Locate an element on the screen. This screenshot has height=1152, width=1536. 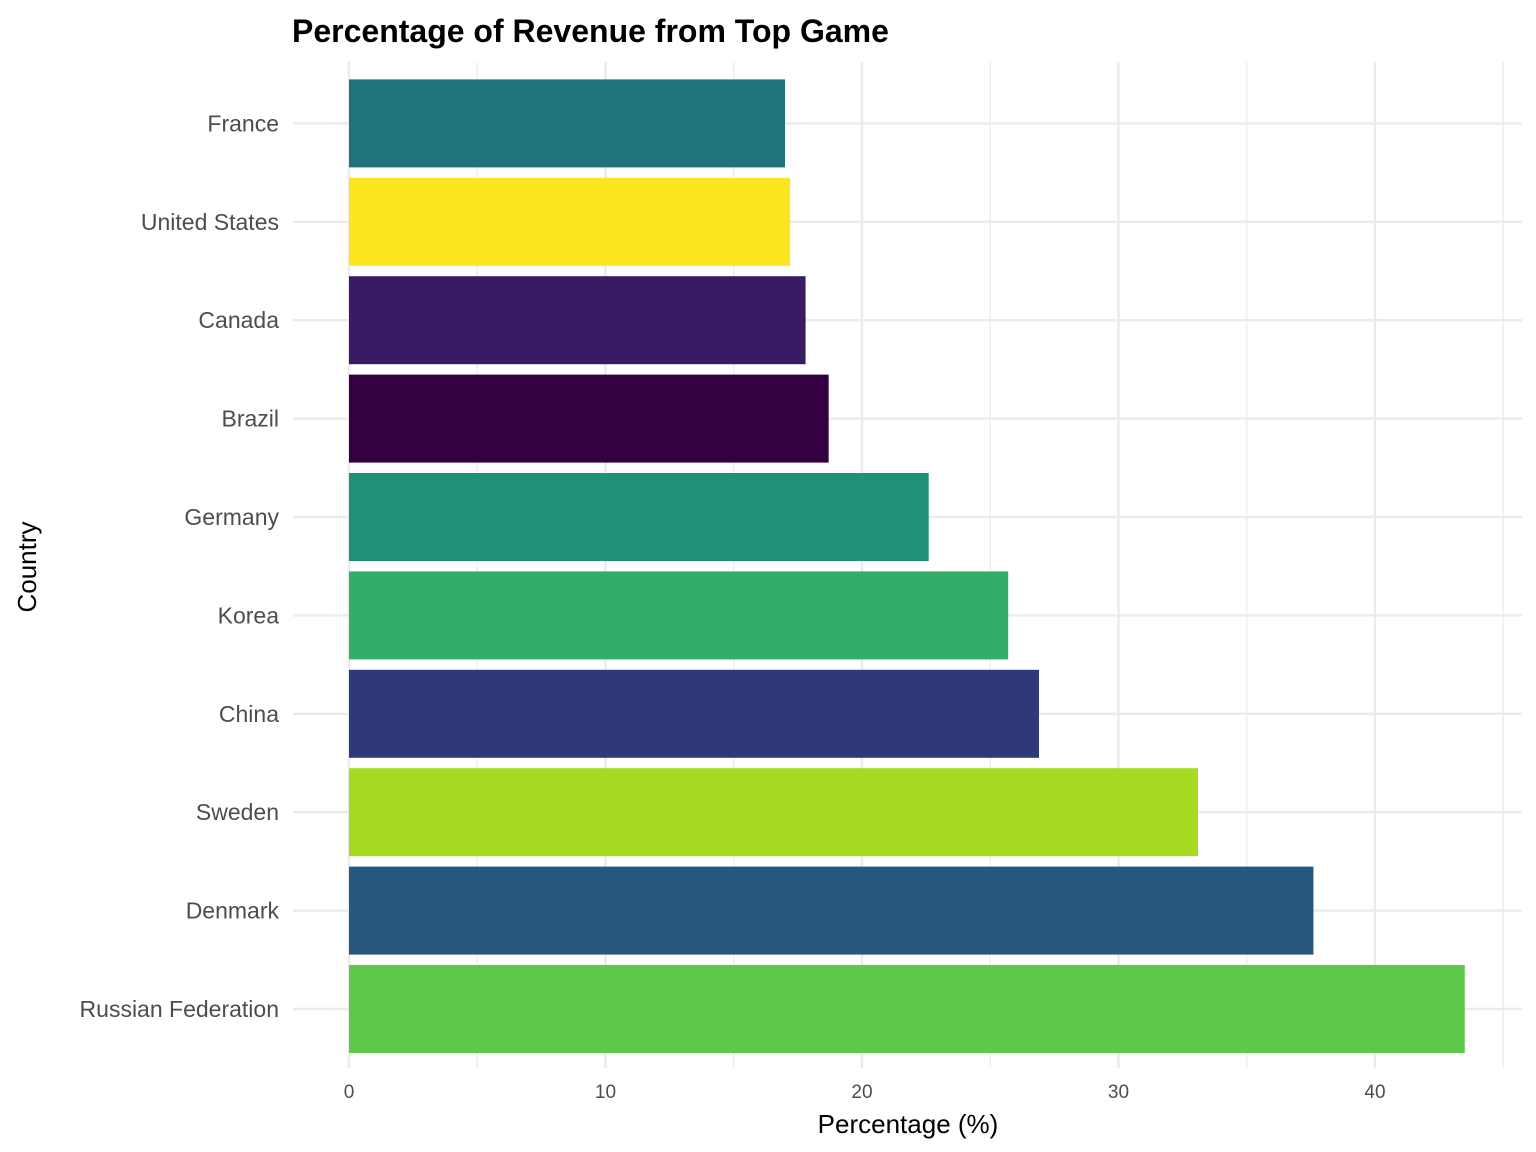
y-tick-label: Denmark is located at coordinates (233, 911).